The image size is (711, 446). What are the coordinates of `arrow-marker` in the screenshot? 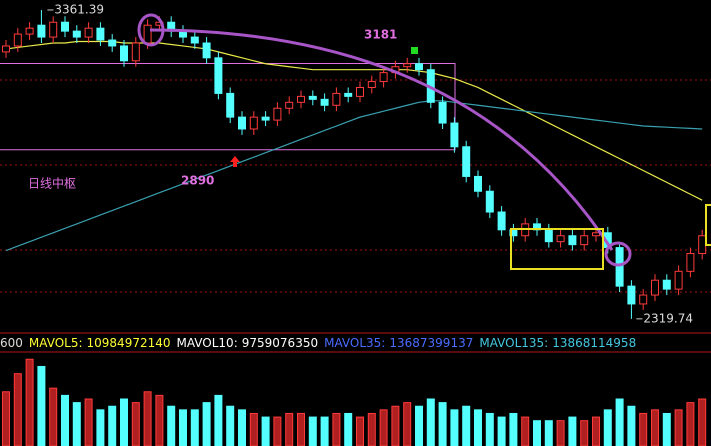 It's located at (235, 161).